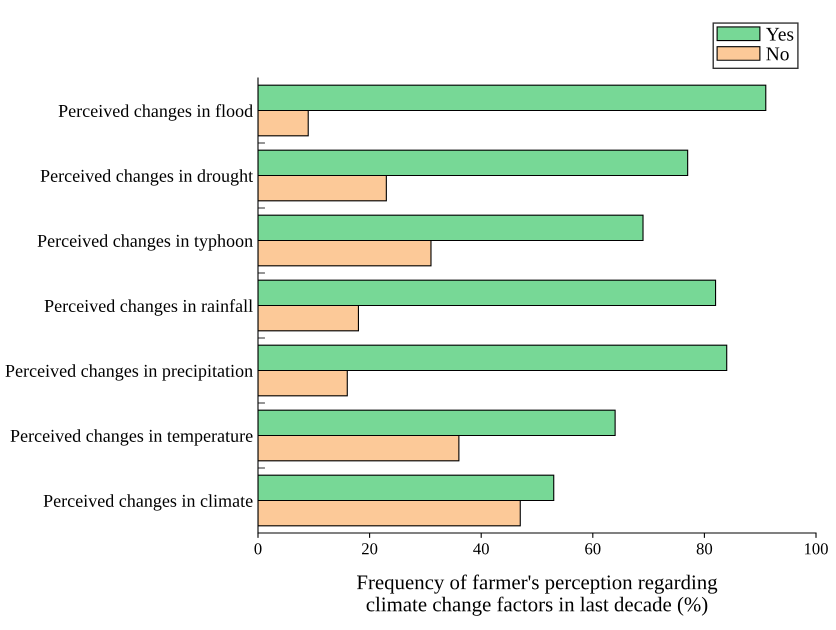 The image size is (836, 630). Describe the element at coordinates (780, 34) in the screenshot. I see `legend-label: Yes` at that location.